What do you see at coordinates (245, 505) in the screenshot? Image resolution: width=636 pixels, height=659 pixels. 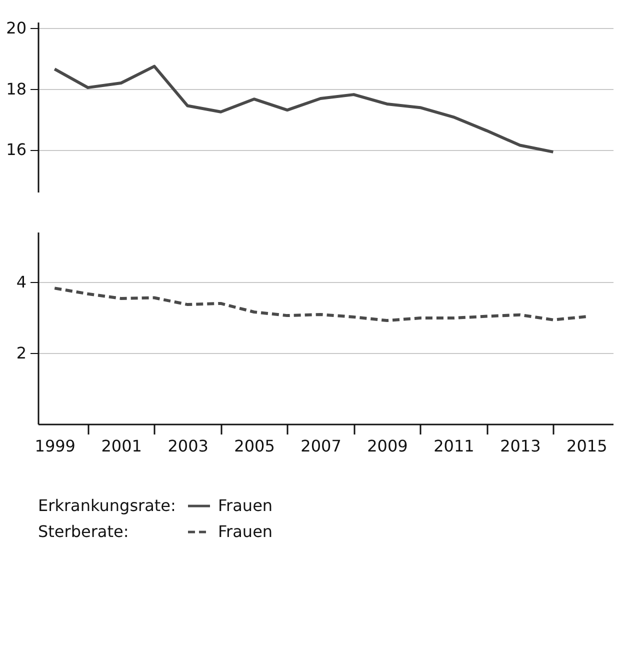 I see `legend-label: Frauen` at bounding box center [245, 505].